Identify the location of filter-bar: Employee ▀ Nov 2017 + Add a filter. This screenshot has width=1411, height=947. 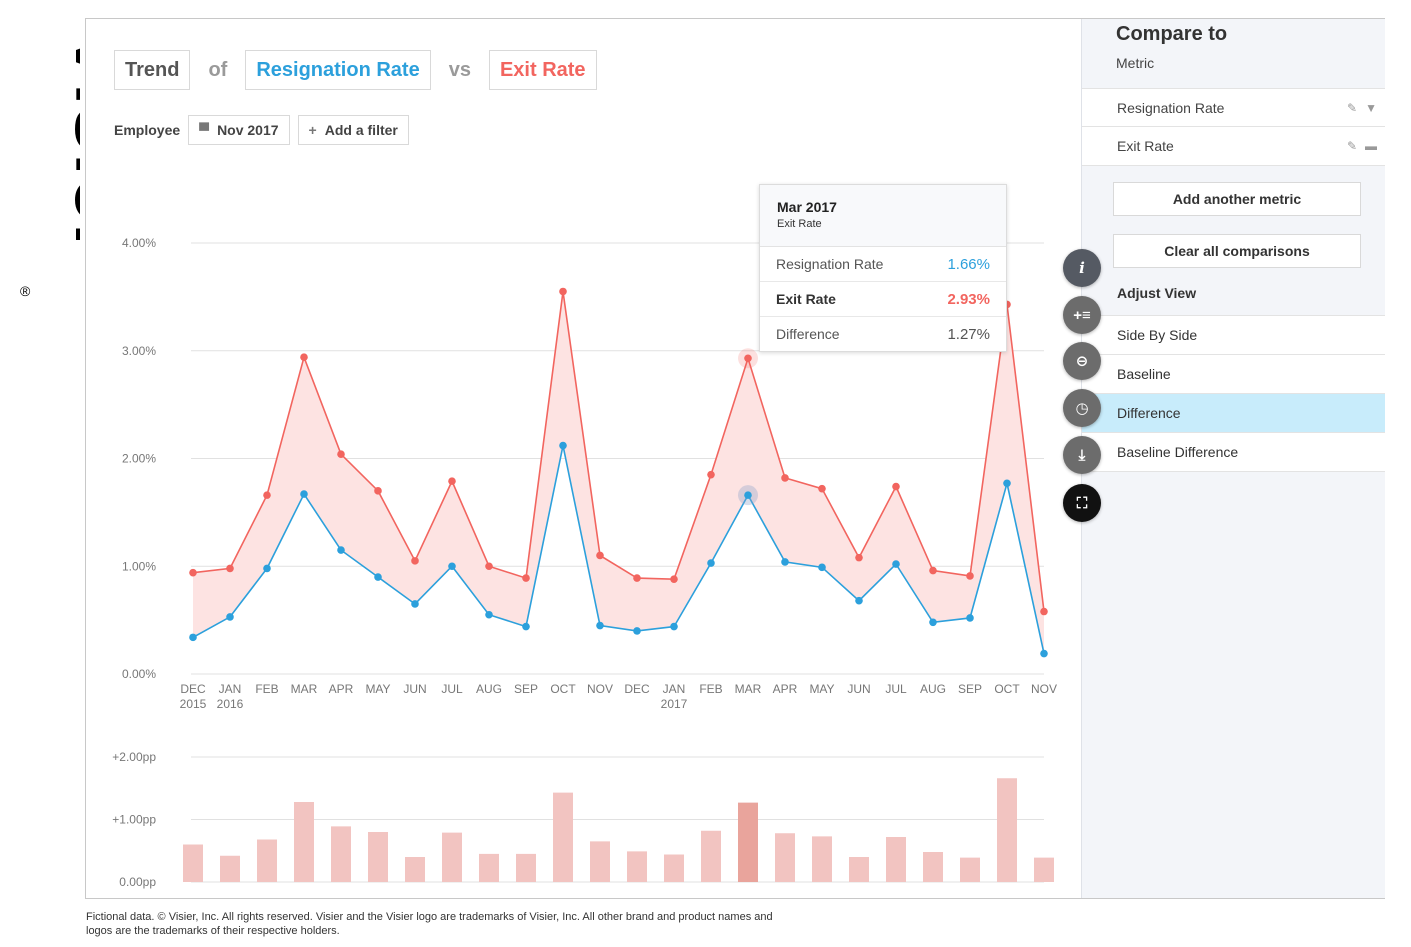
(265, 130).